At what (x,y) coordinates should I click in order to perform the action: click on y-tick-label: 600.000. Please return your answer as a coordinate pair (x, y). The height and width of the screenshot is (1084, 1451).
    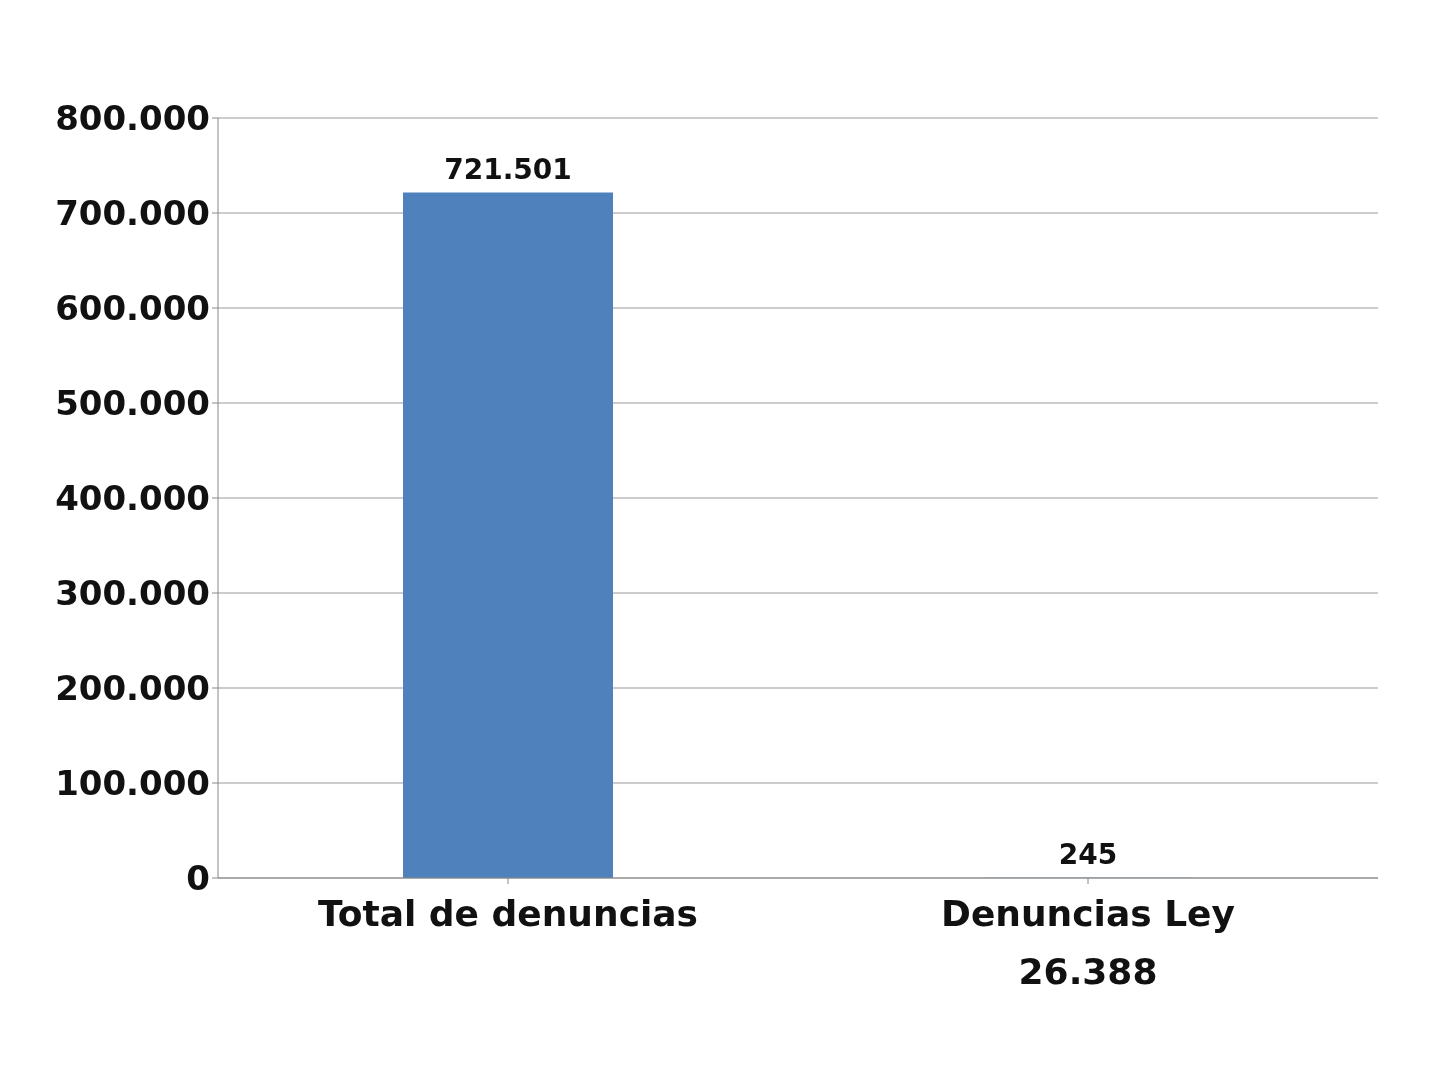
    Looking at the image, I should click on (132, 308).